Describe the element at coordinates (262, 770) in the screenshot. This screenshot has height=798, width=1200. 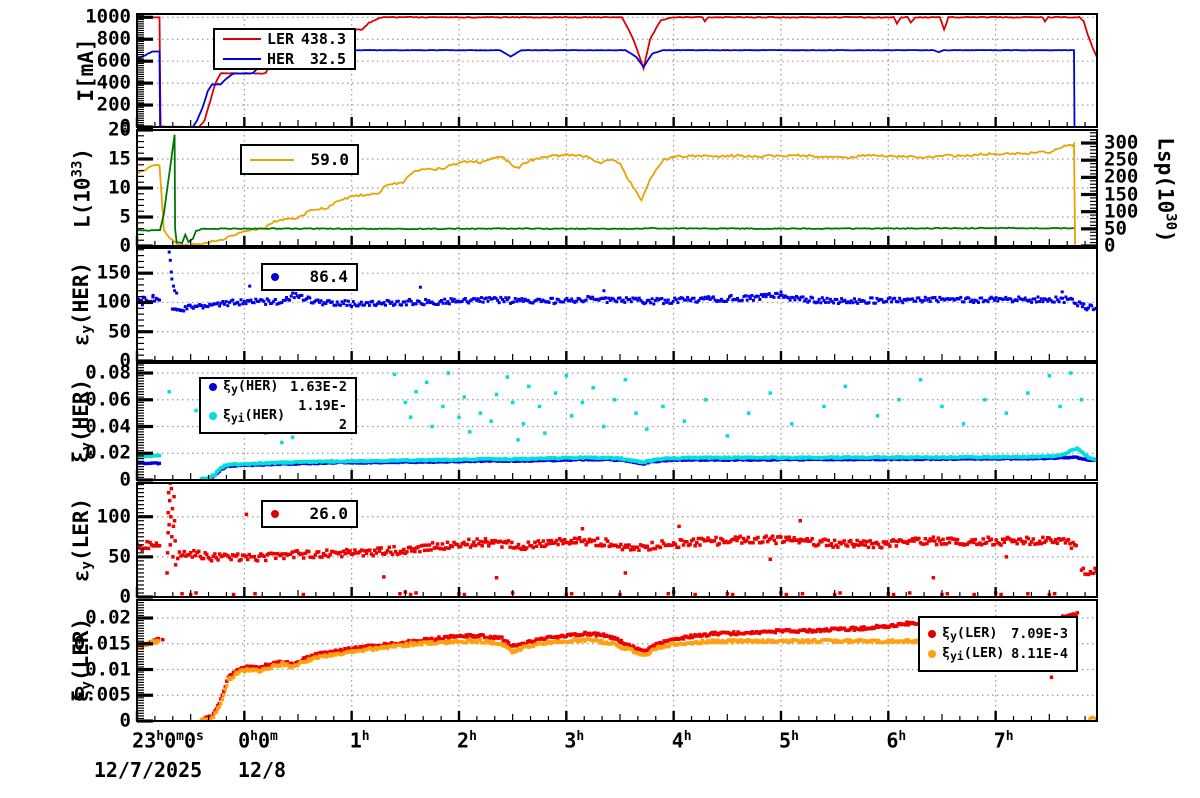
I see `date-label-next-day: 12/8` at that location.